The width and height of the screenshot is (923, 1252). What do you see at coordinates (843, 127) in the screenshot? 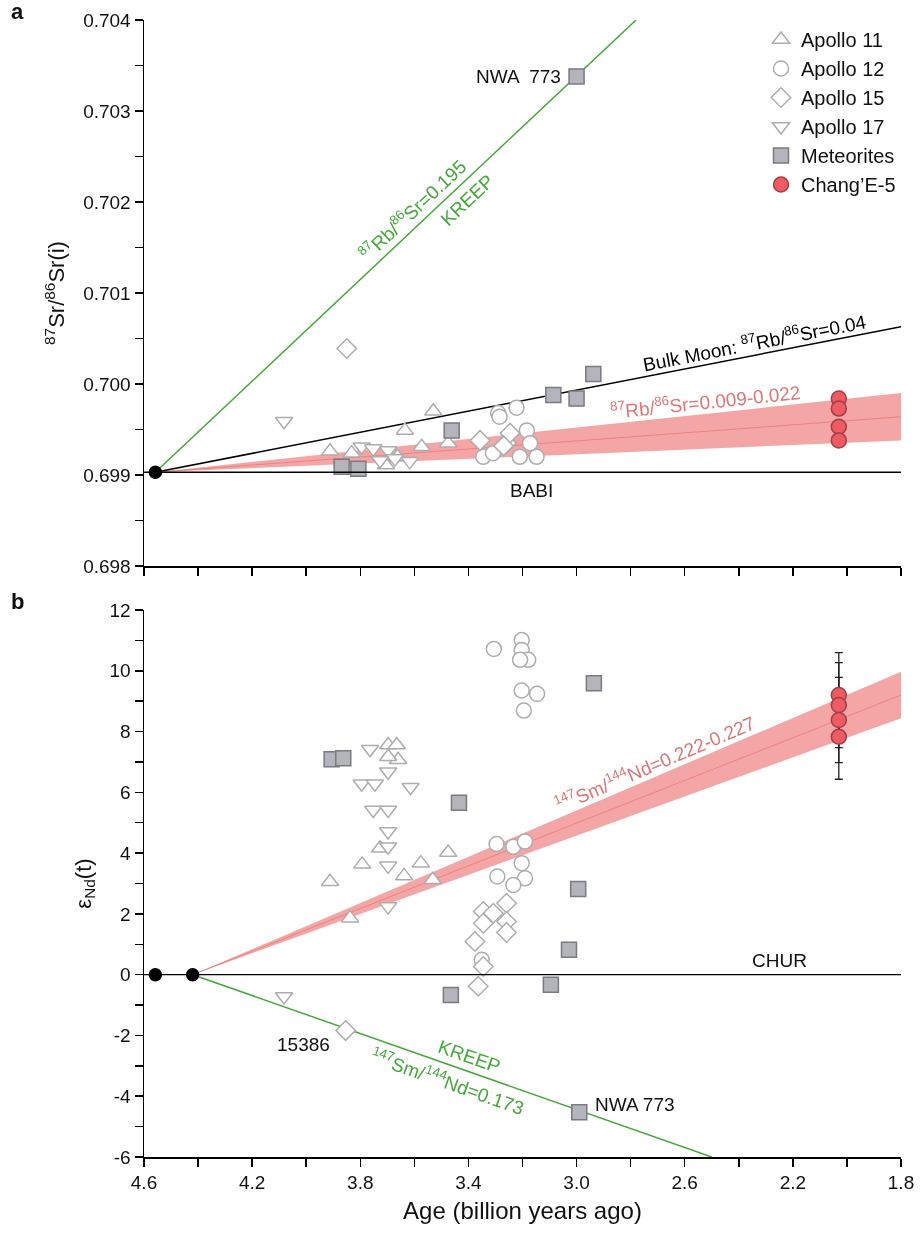
I see `legend-label: Apollo 17` at bounding box center [843, 127].